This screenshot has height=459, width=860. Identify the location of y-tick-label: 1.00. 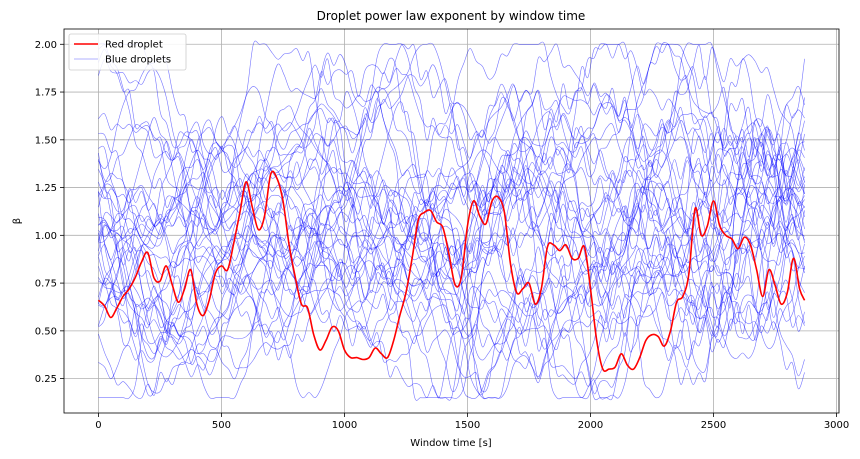
(46, 236).